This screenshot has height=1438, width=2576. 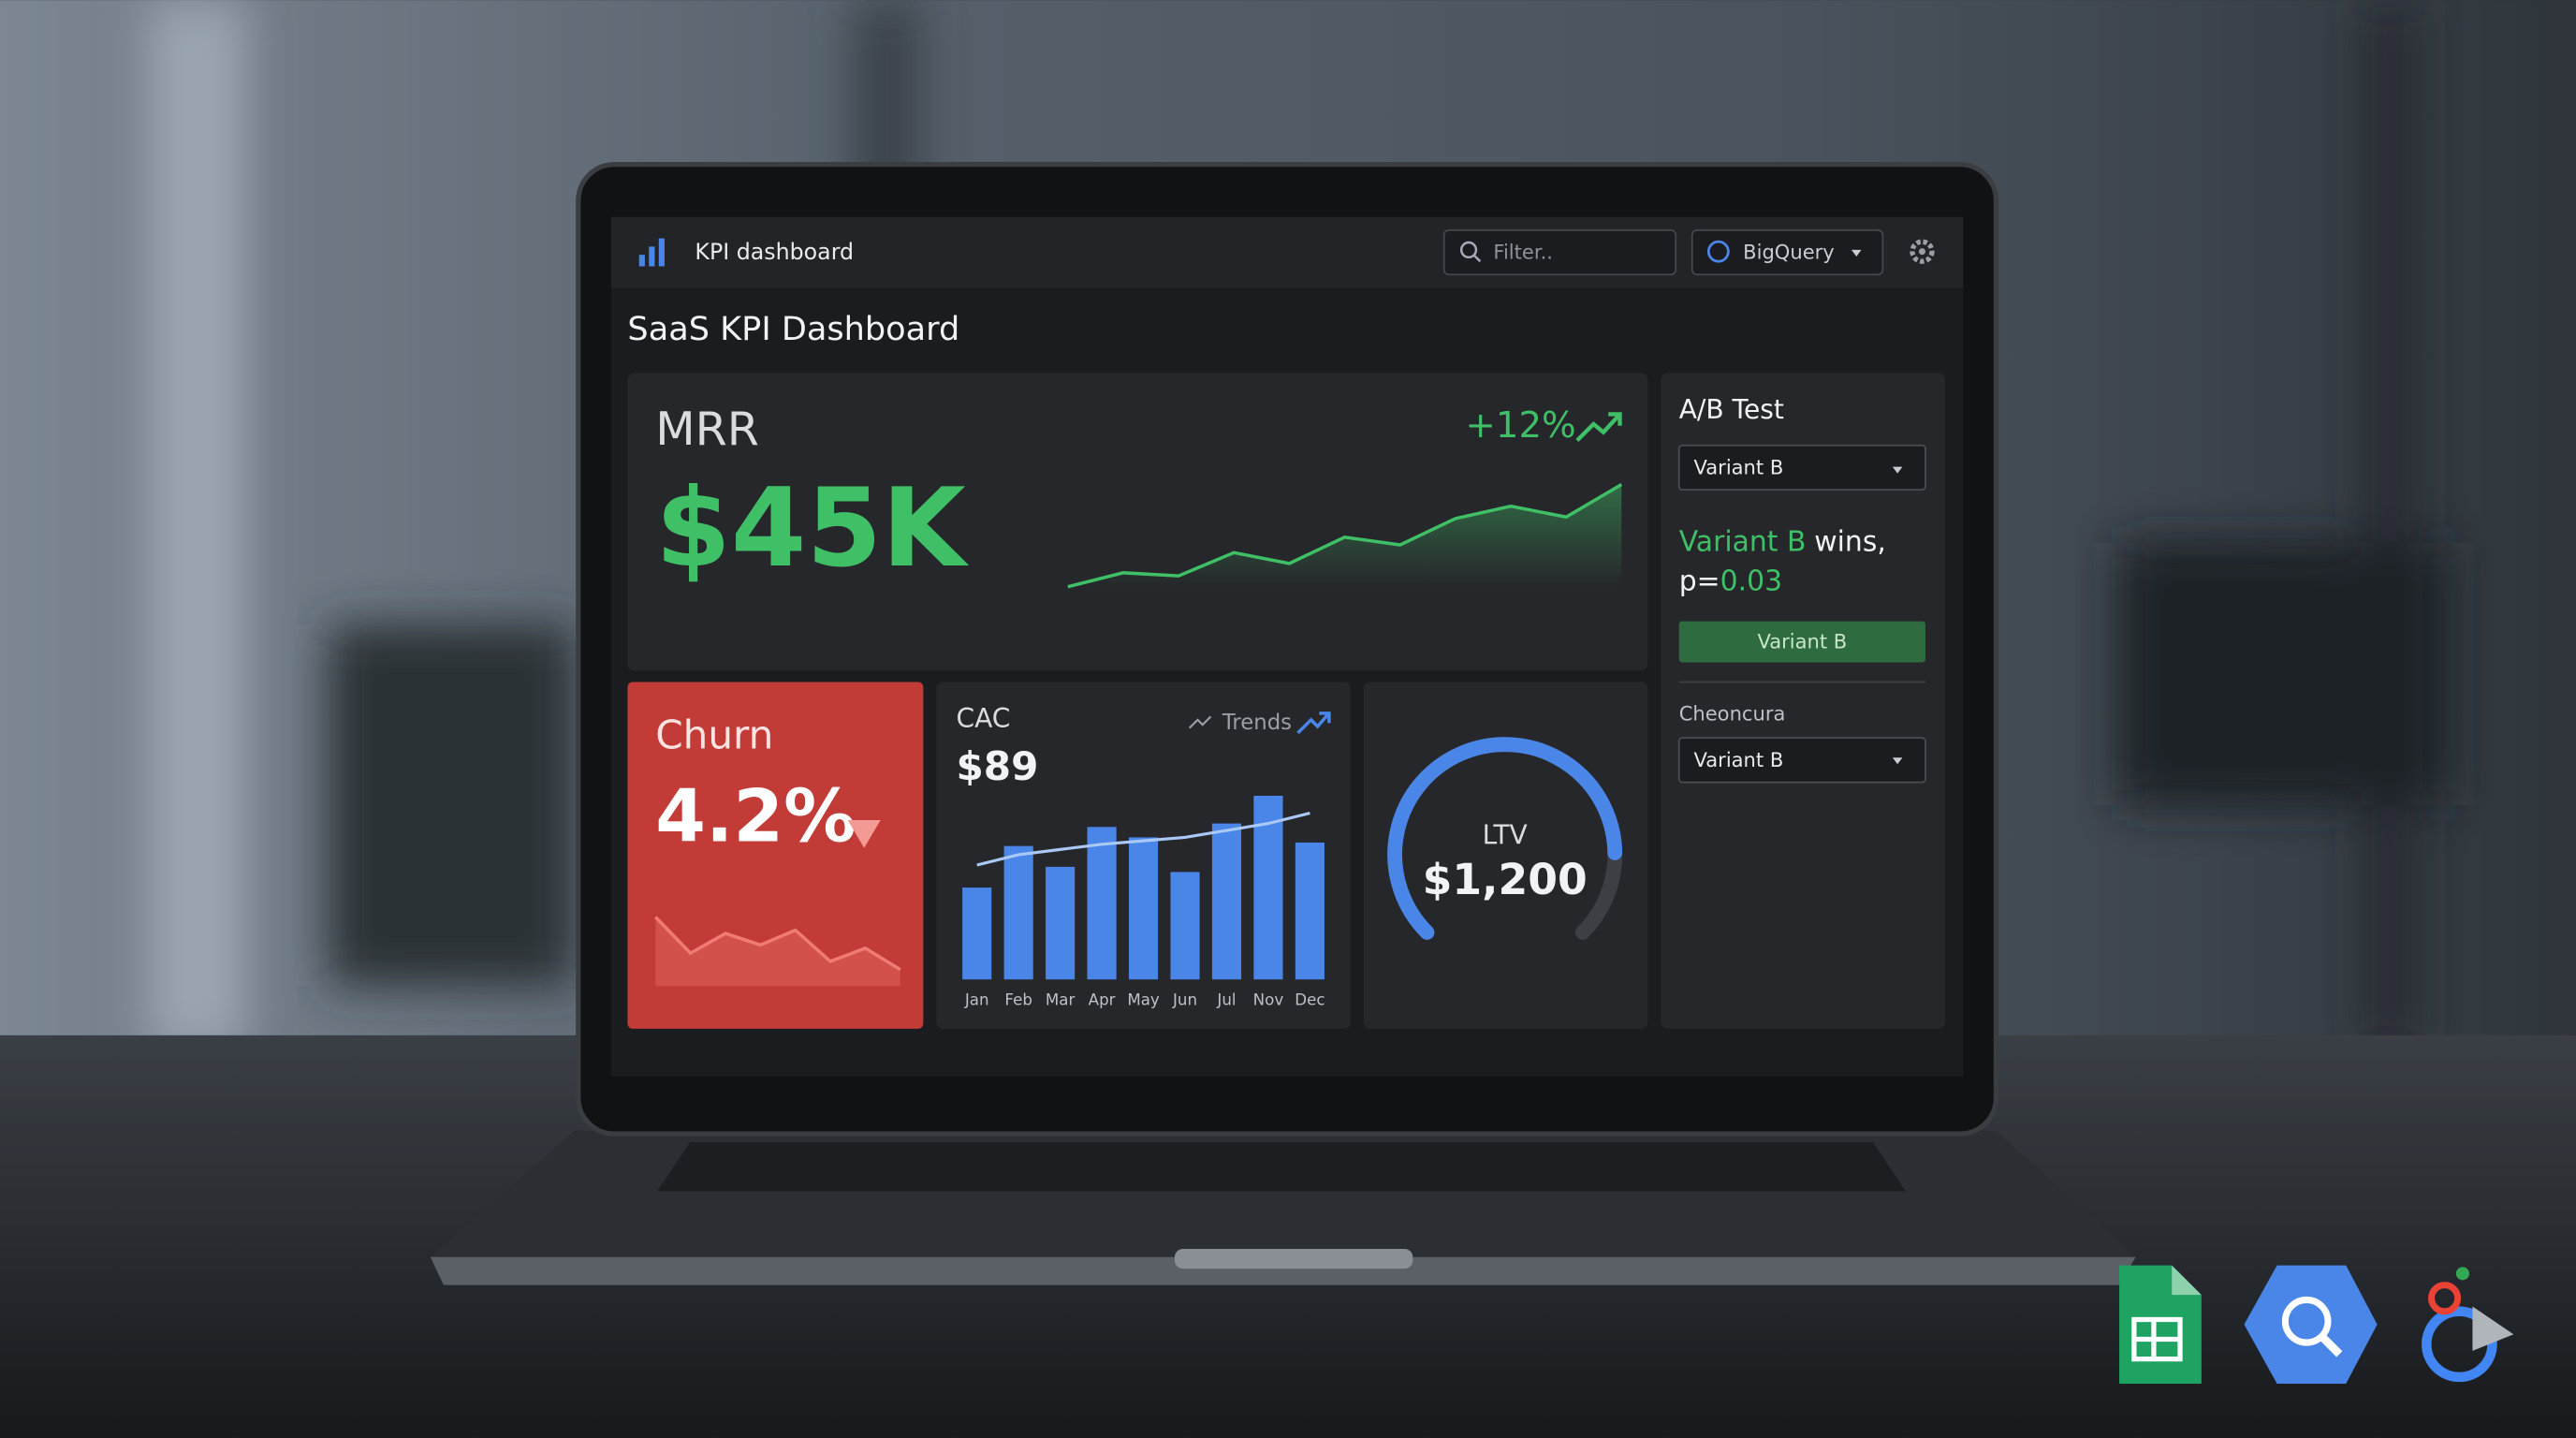 I want to click on mrr-card, so click(x=1137, y=522).